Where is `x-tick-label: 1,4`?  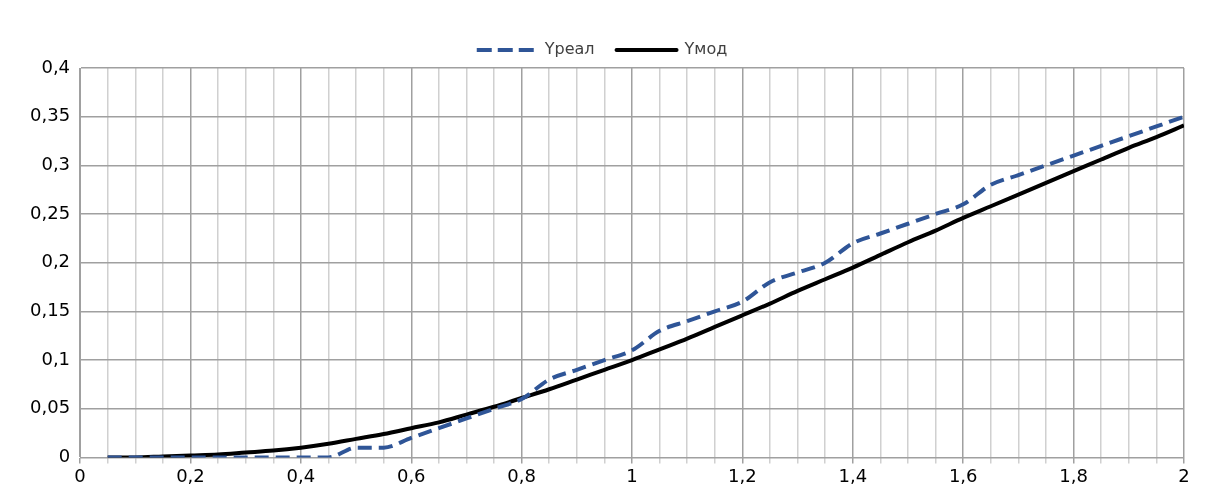 x-tick-label: 1,4 is located at coordinates (853, 475).